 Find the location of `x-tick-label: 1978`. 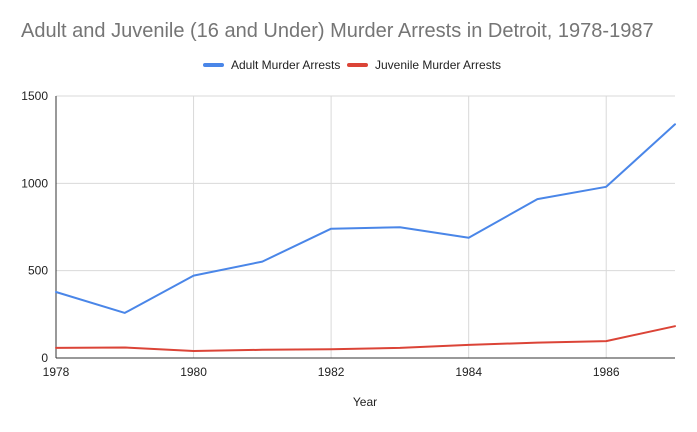

x-tick-label: 1978 is located at coordinates (56, 372).